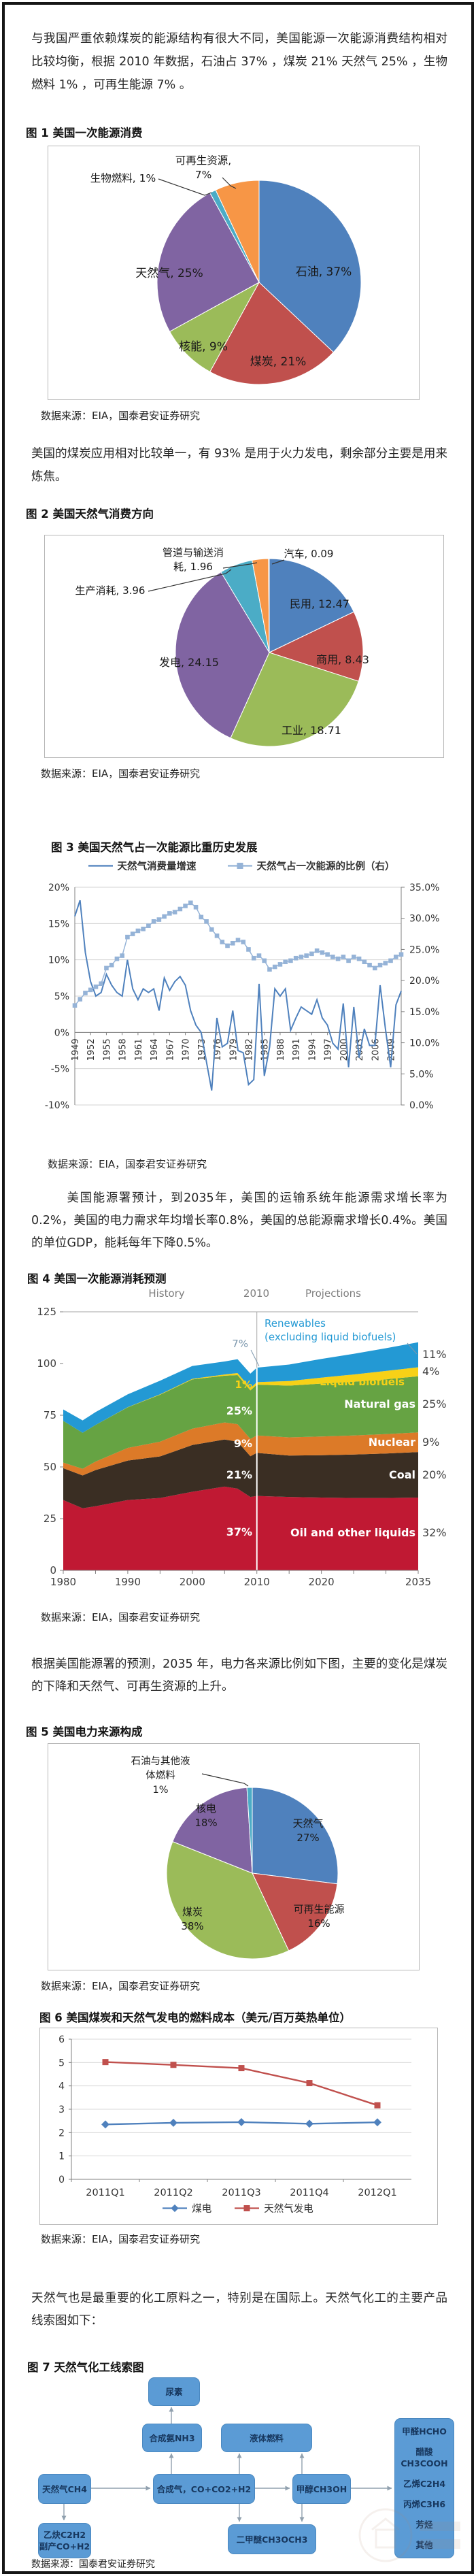 The width and height of the screenshot is (476, 2576). What do you see at coordinates (62, 2063) in the screenshot?
I see `chart-label: 5` at bounding box center [62, 2063].